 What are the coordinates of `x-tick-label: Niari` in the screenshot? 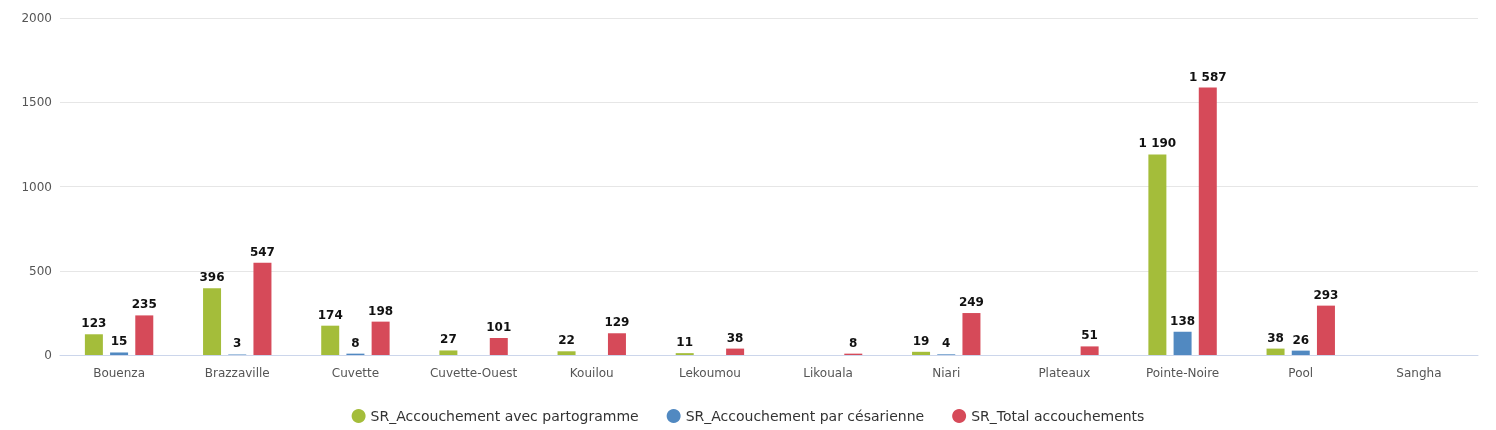 It's located at (946, 373).